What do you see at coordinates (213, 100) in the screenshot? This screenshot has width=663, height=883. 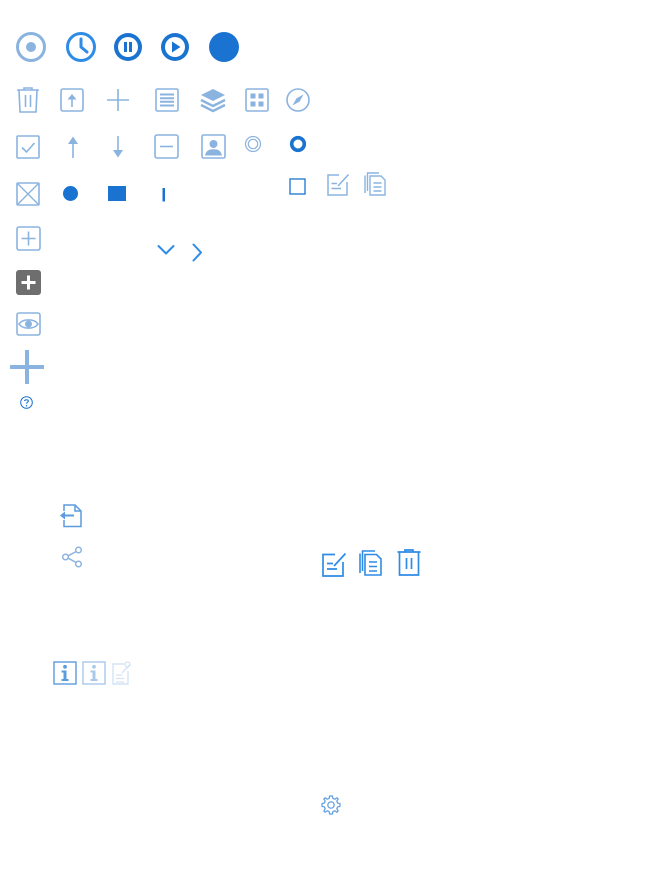 I see `layers-icon` at bounding box center [213, 100].